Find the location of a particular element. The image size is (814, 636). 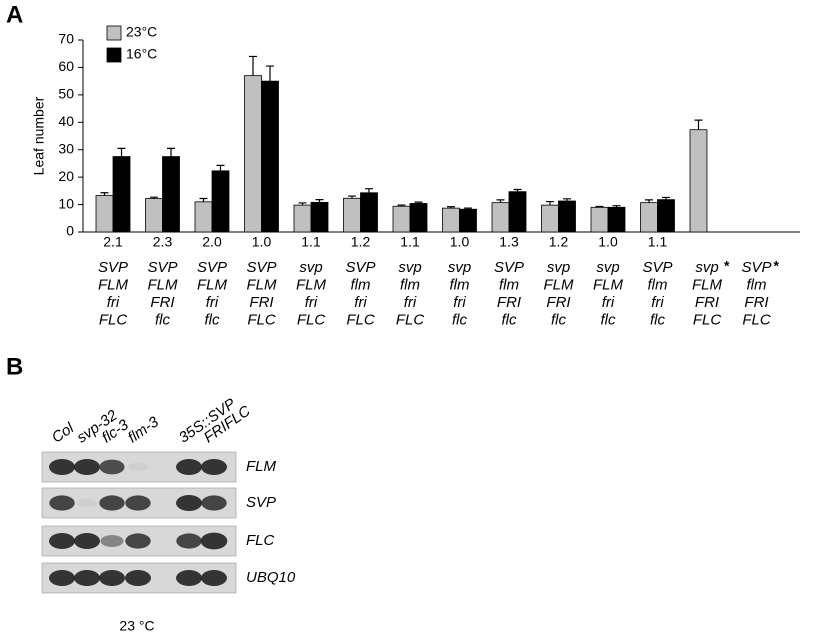

legend-label: 23°C is located at coordinates (141, 32).